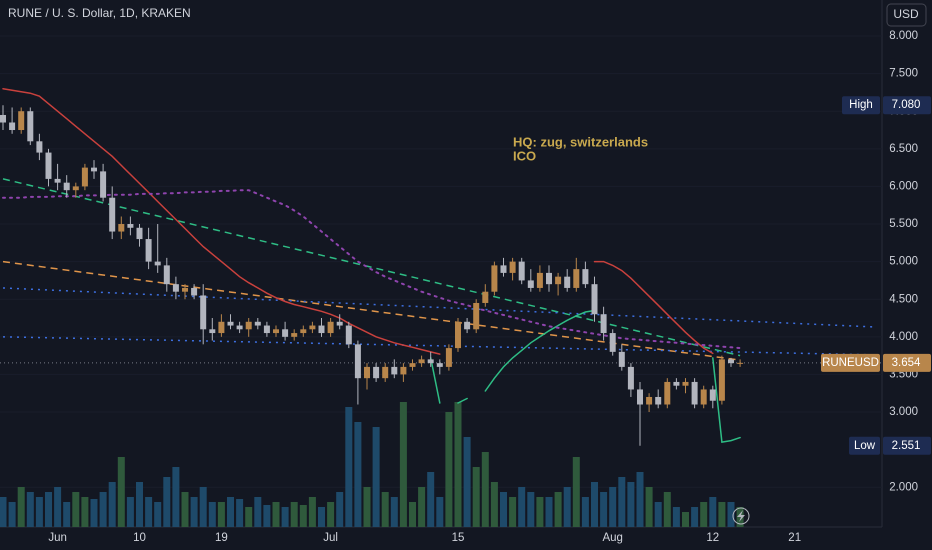  What do you see at coordinates (458, 538) in the screenshot?
I see `x-tick-label: 15` at bounding box center [458, 538].